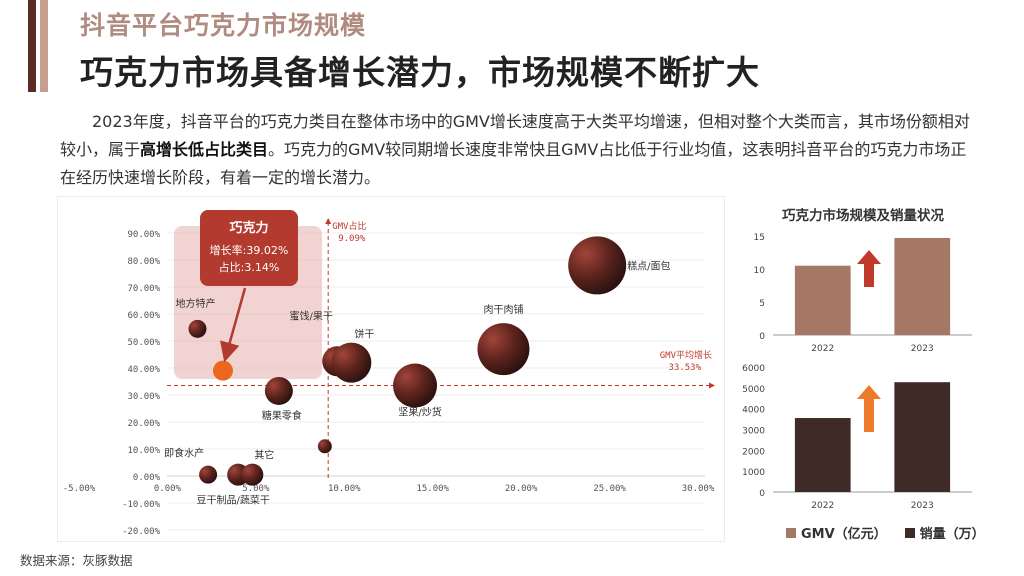  What do you see at coordinates (759, 238) in the screenshot?
I see `bar-y-tick-label: 15` at bounding box center [759, 238].